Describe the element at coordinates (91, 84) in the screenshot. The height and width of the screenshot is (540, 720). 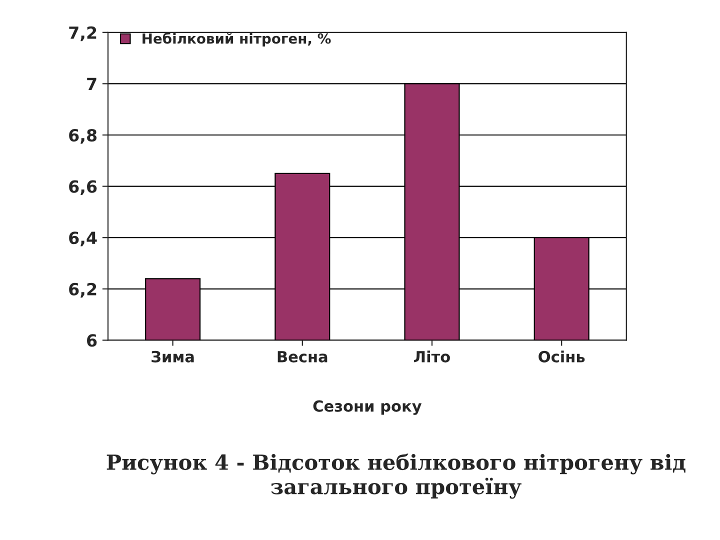
I see `y-tick-label: 7` at that location.